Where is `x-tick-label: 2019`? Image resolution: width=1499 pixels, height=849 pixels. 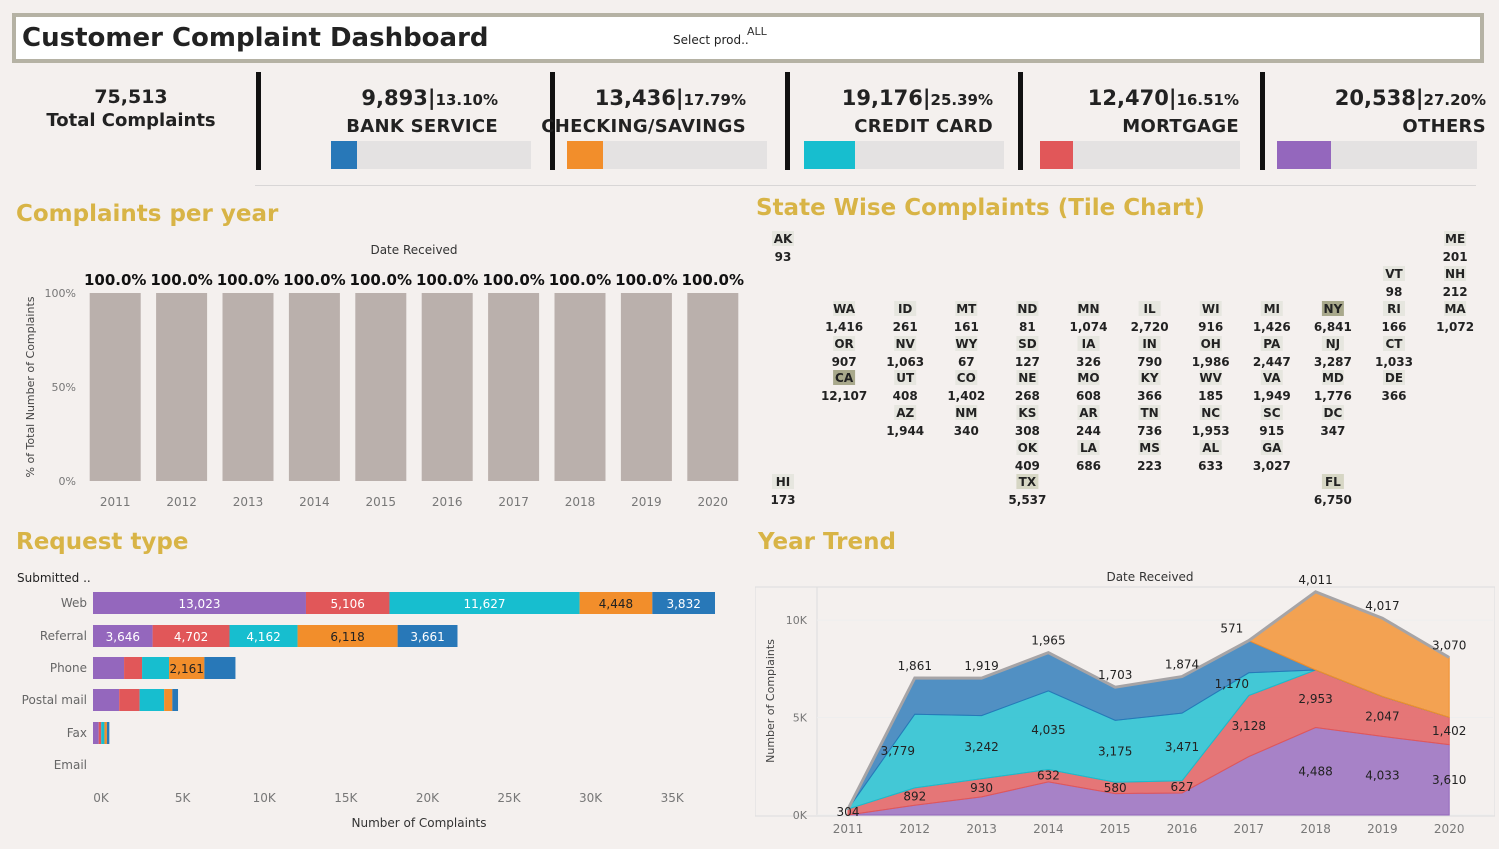 x-tick-label: 2019 is located at coordinates (1382, 829).